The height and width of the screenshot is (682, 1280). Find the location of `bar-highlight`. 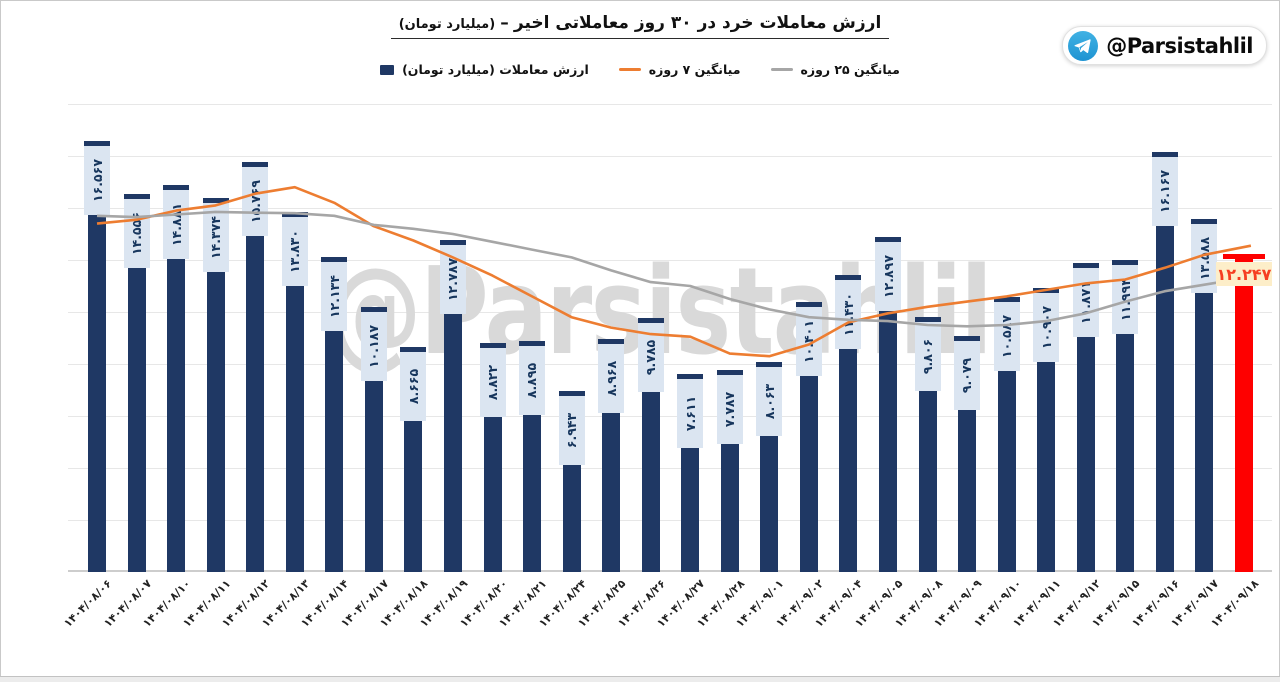

bar-highlight is located at coordinates (1243, 413).